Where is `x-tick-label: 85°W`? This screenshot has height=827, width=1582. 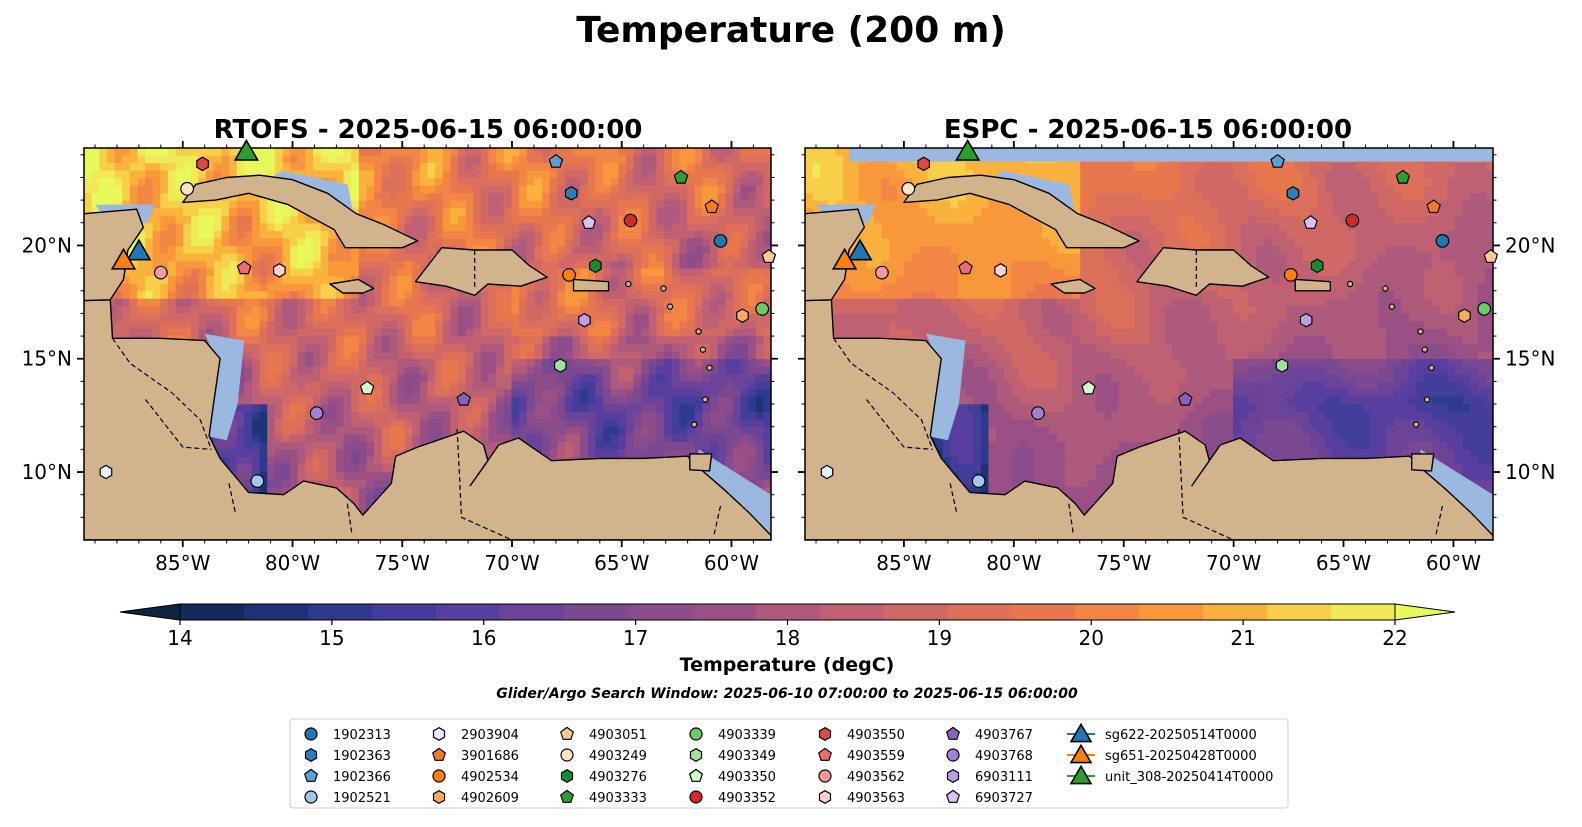 x-tick-label: 85°W is located at coordinates (182, 563).